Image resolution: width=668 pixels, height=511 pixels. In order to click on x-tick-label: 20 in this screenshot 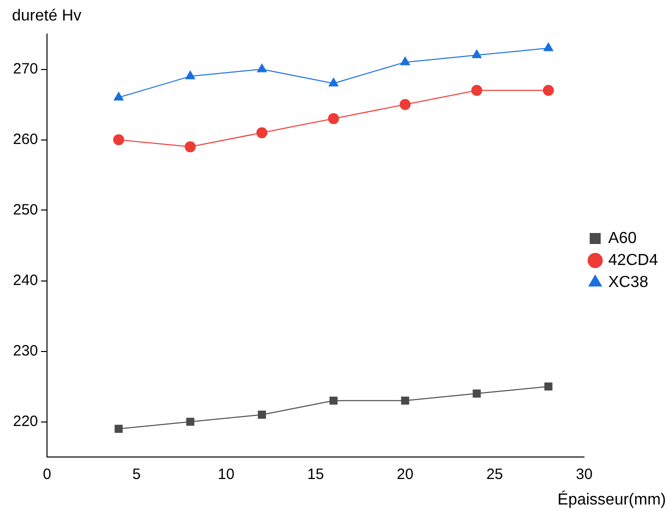, I will do `click(405, 475)`.